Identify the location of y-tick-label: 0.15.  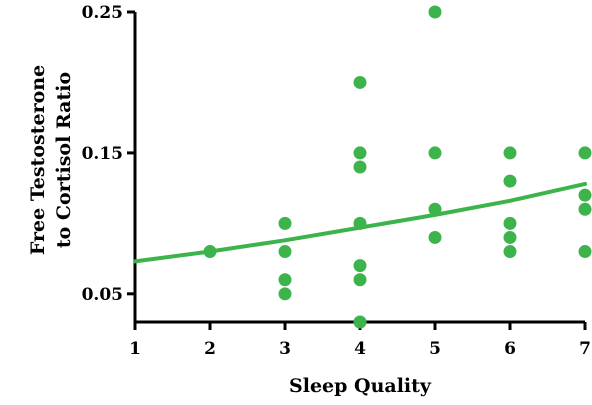
(102, 154).